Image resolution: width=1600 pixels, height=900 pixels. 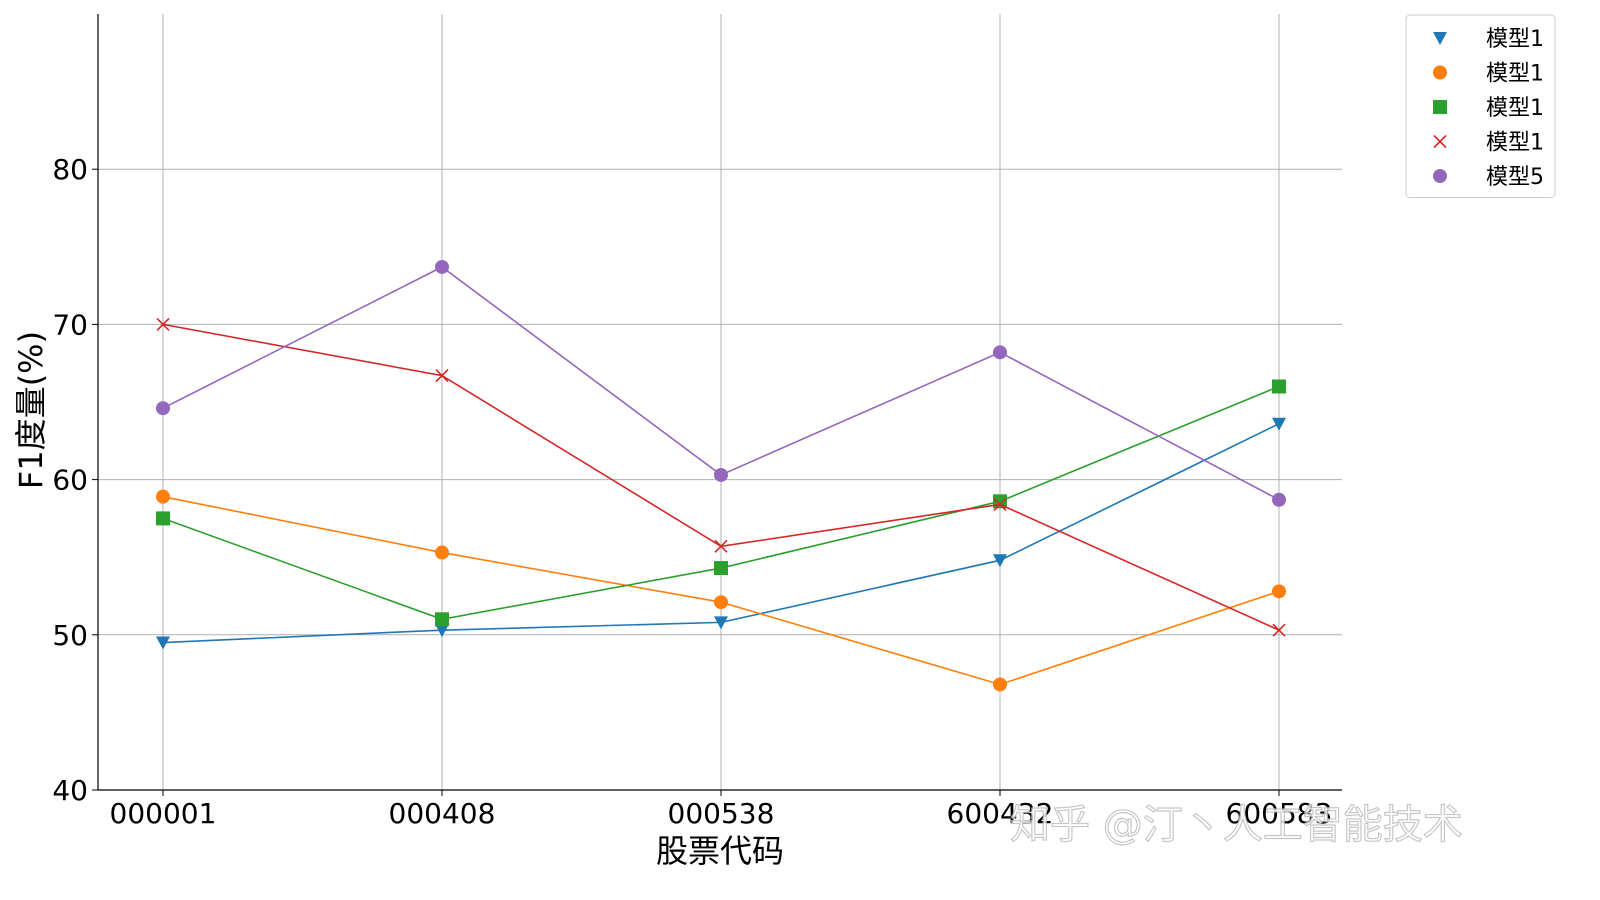 I want to click on legend: 模型1 模型1 模型1 模型1 模型5, so click(x=1480, y=106).